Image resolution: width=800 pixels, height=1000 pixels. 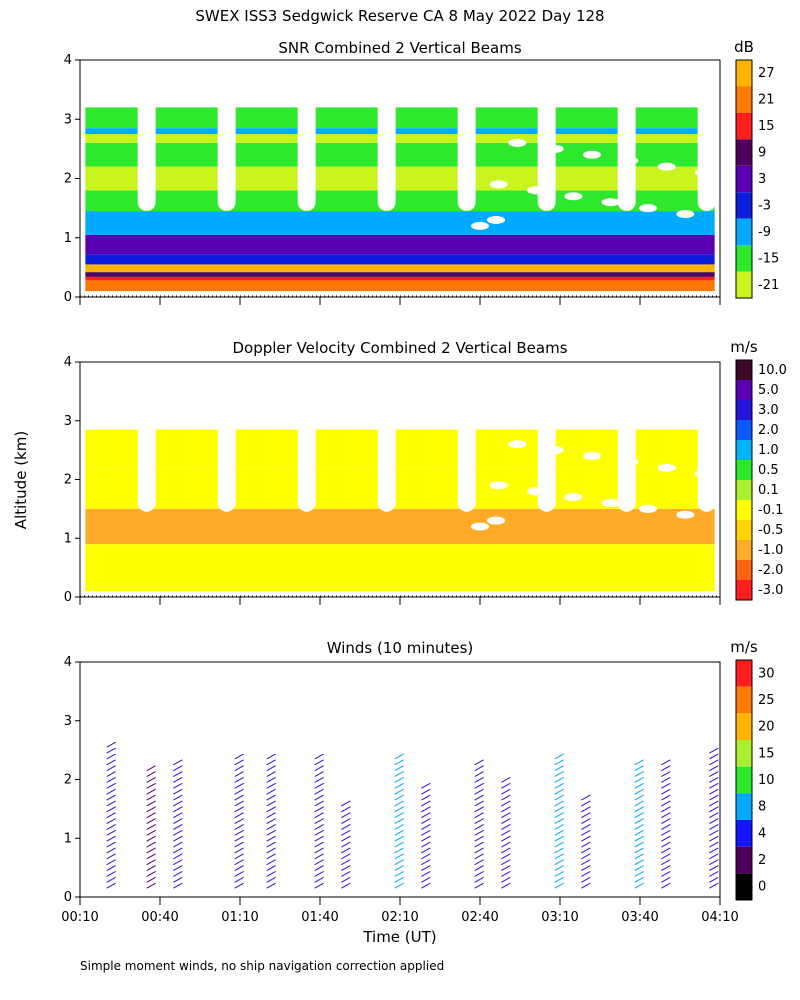 What do you see at coordinates (319, 917) in the screenshot?
I see `x-tick-label: 01:40` at bounding box center [319, 917].